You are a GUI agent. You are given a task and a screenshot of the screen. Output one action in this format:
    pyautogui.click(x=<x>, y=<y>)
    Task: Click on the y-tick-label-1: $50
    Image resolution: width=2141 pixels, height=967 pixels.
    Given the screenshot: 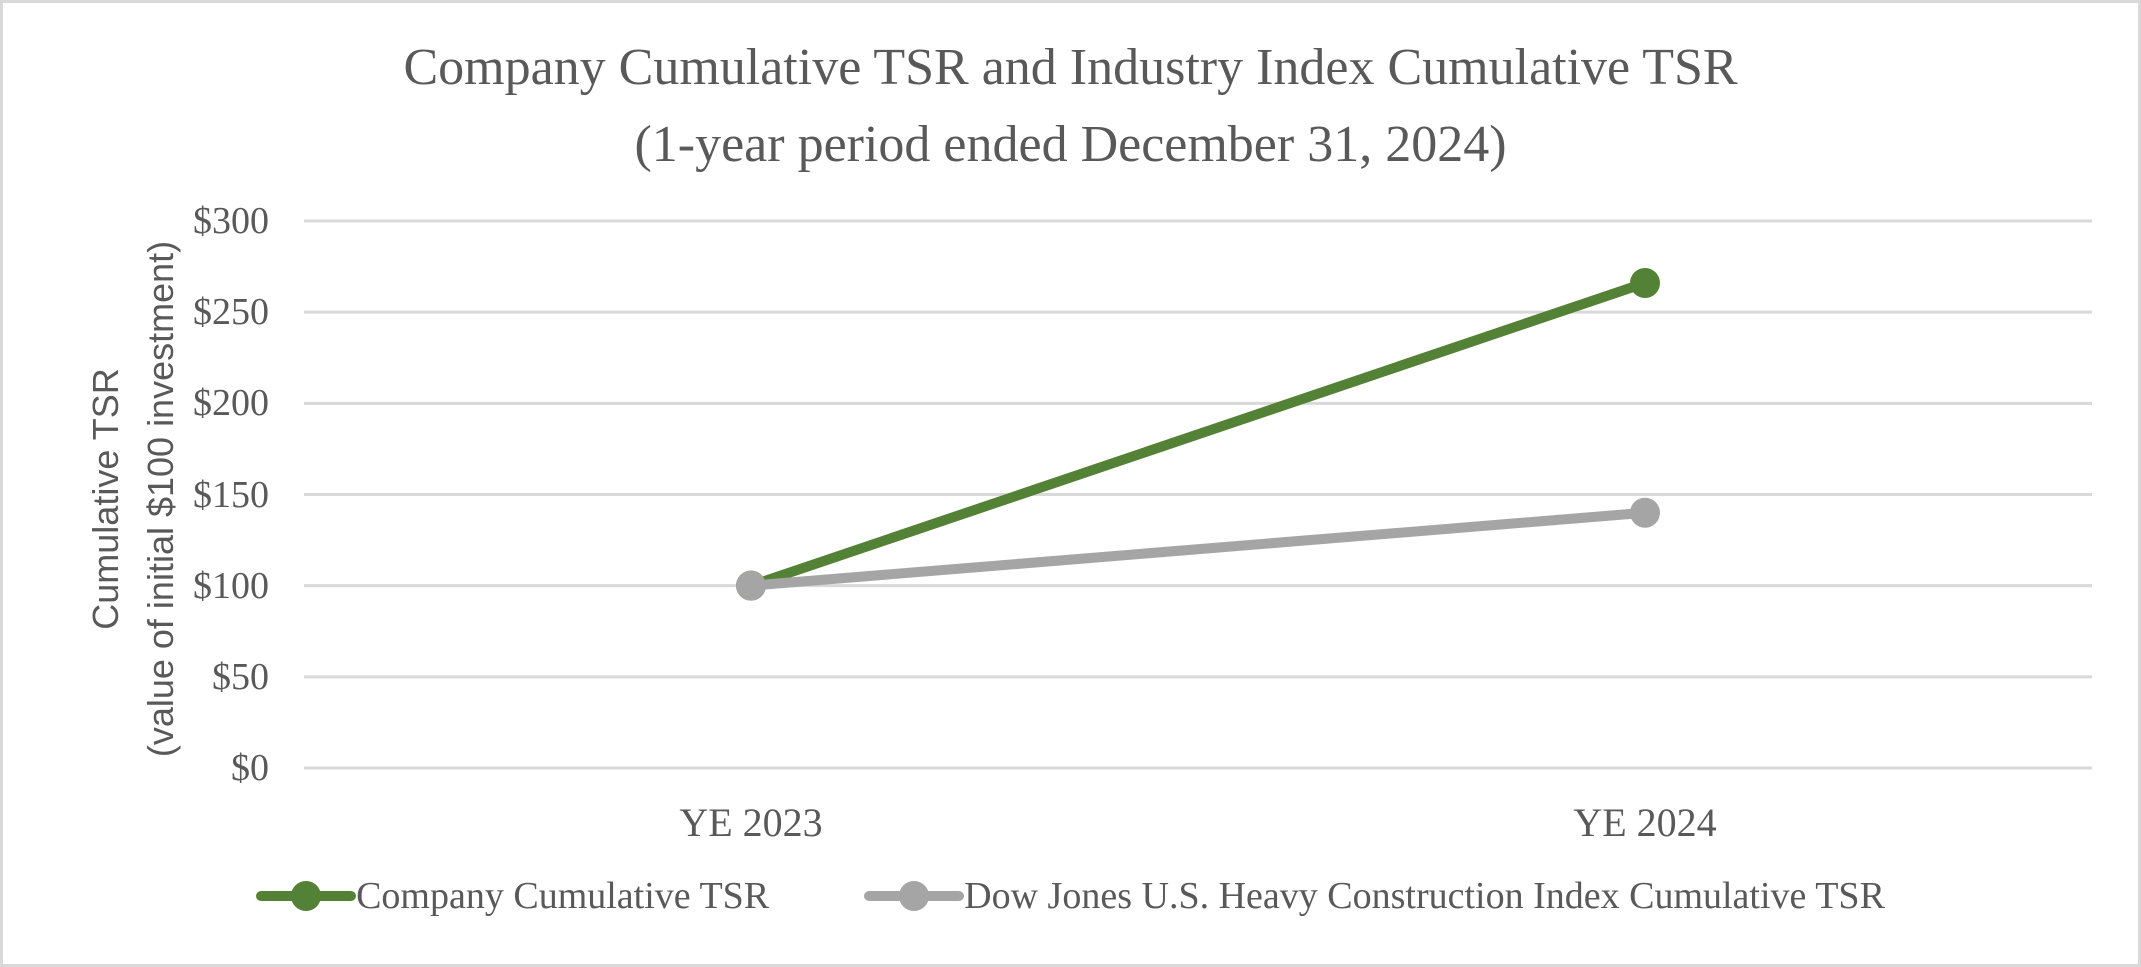 What is the action you would take?
    pyautogui.click(x=240, y=676)
    